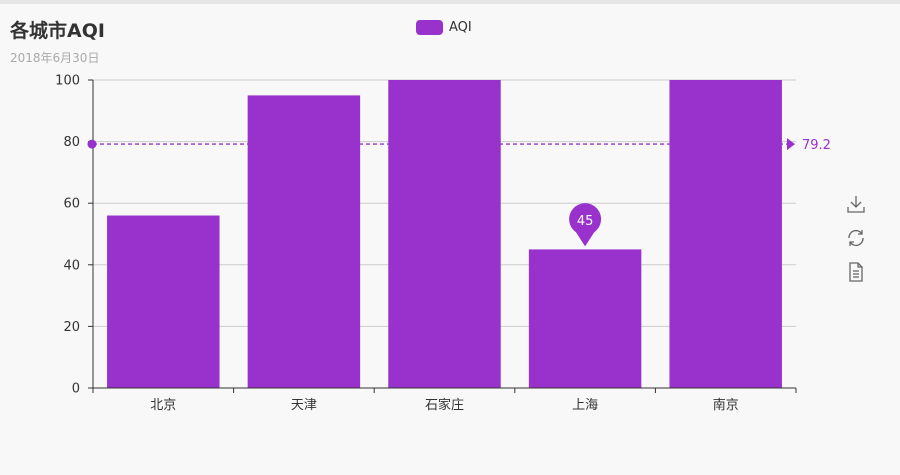 This screenshot has width=900, height=475. What do you see at coordinates (92, 144) in the screenshot?
I see `average-line-start` at bounding box center [92, 144].